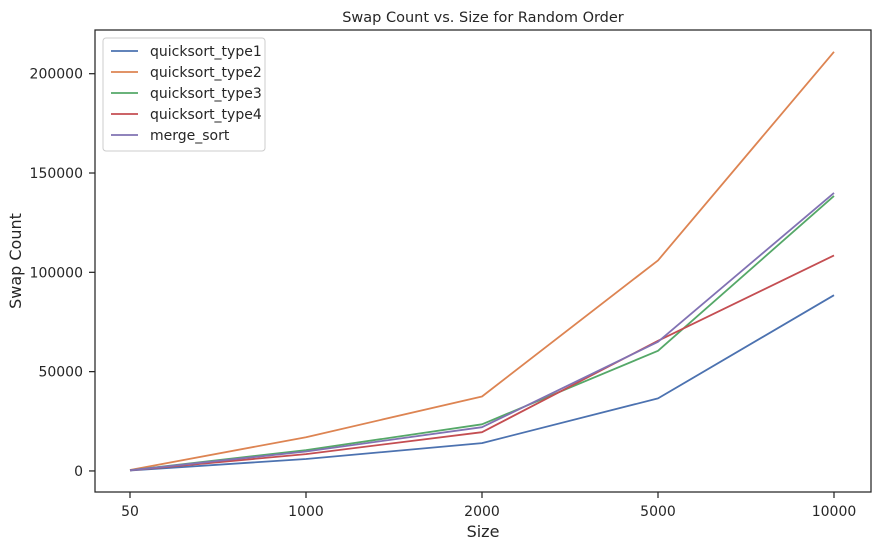  Describe the element at coordinates (190, 136) in the screenshot. I see `legend-label: merge_sort` at that location.